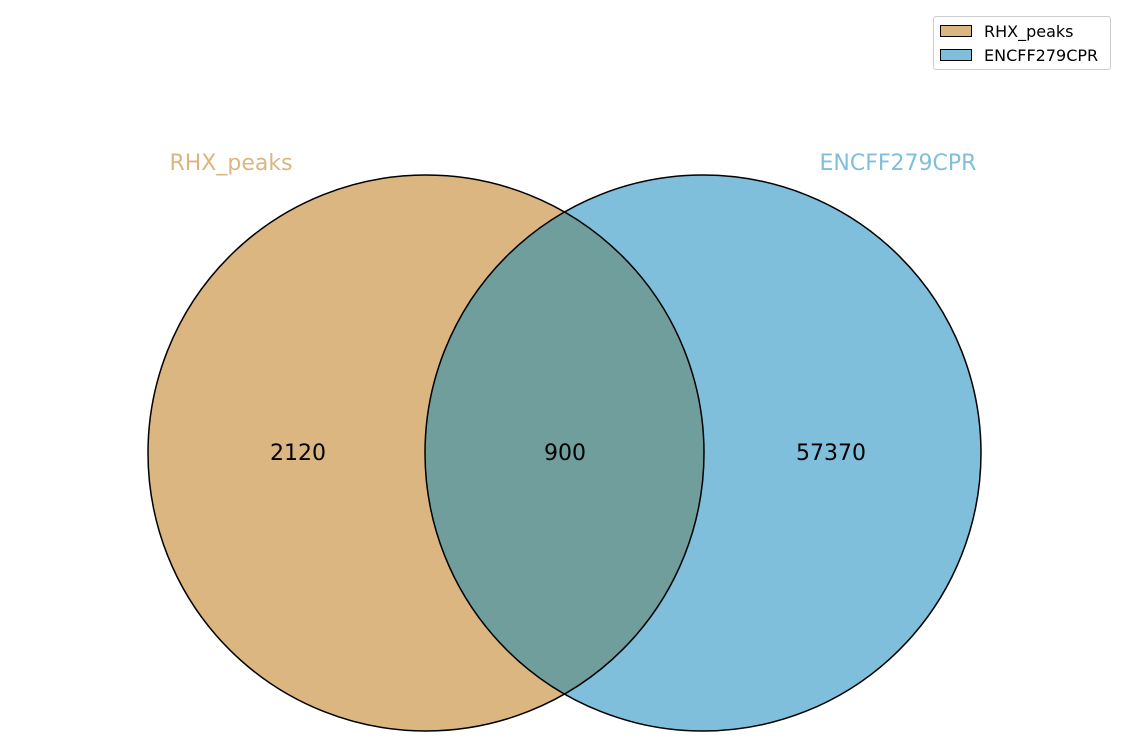 The height and width of the screenshot is (756, 1122). Describe the element at coordinates (831, 453) in the screenshot. I see `region-count-encff279cpr-only: 57370` at that location.